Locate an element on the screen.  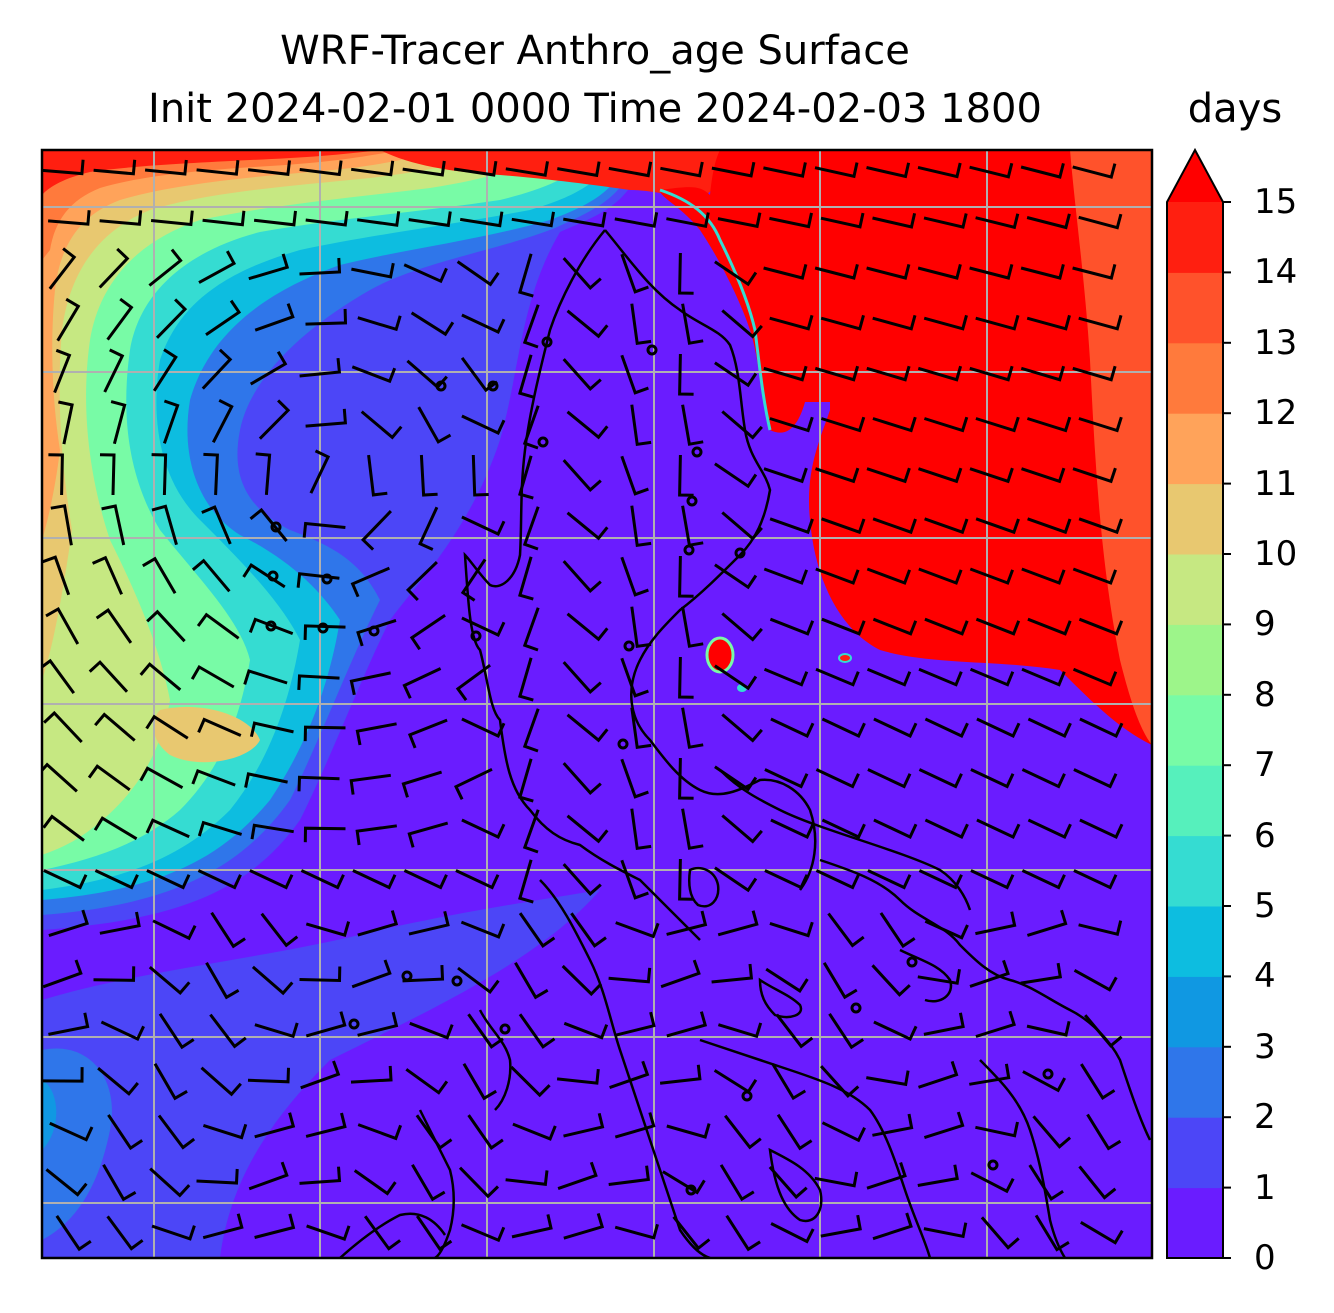
colorbar-tick-label: 8 is located at coordinates (1265, 694).